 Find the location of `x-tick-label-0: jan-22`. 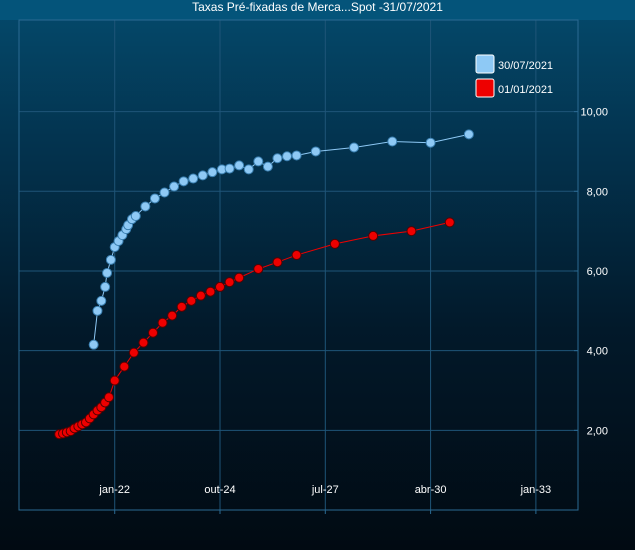

x-tick-label-0: jan-22 is located at coordinates (114, 490).